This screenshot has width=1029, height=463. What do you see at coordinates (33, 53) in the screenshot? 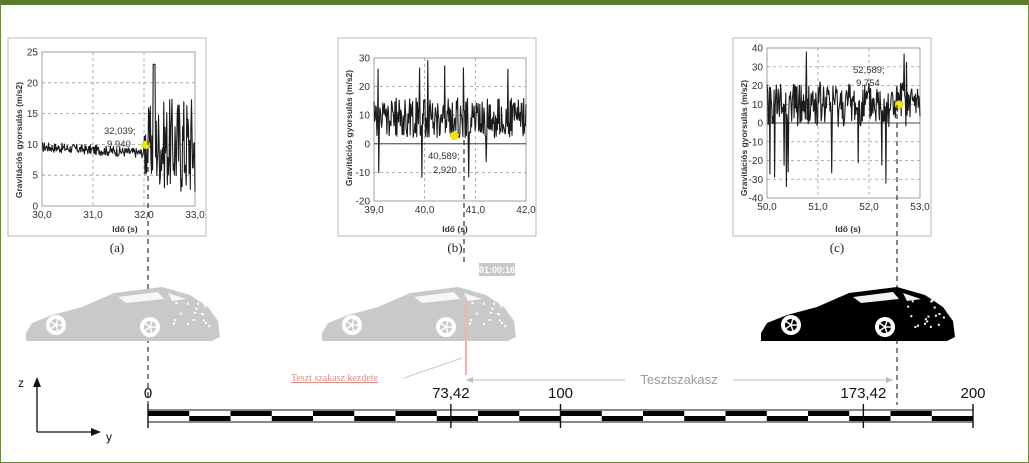
I see `y-tick-label: 25` at bounding box center [33, 53].